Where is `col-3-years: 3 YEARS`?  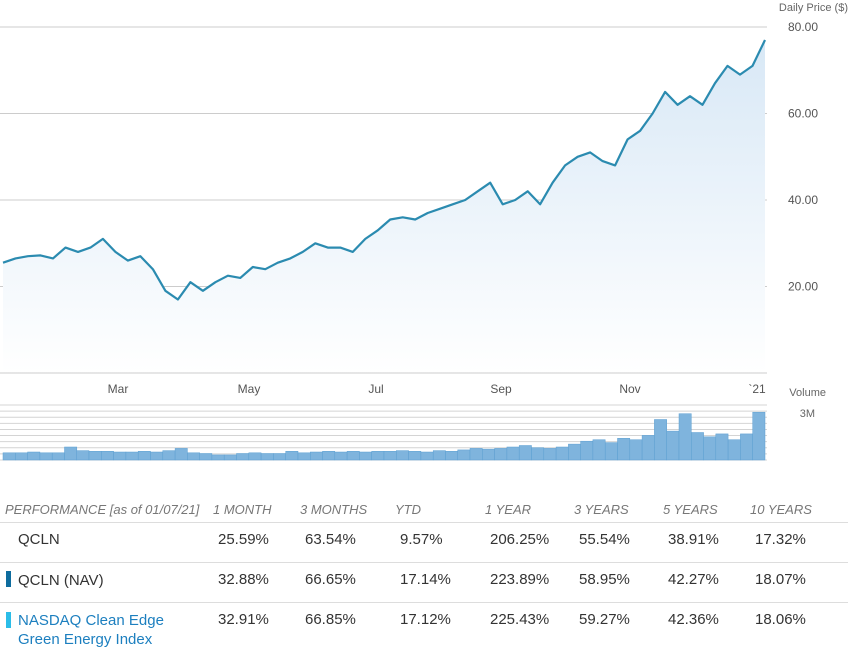 col-3-years: 3 YEARS is located at coordinates (613, 509).